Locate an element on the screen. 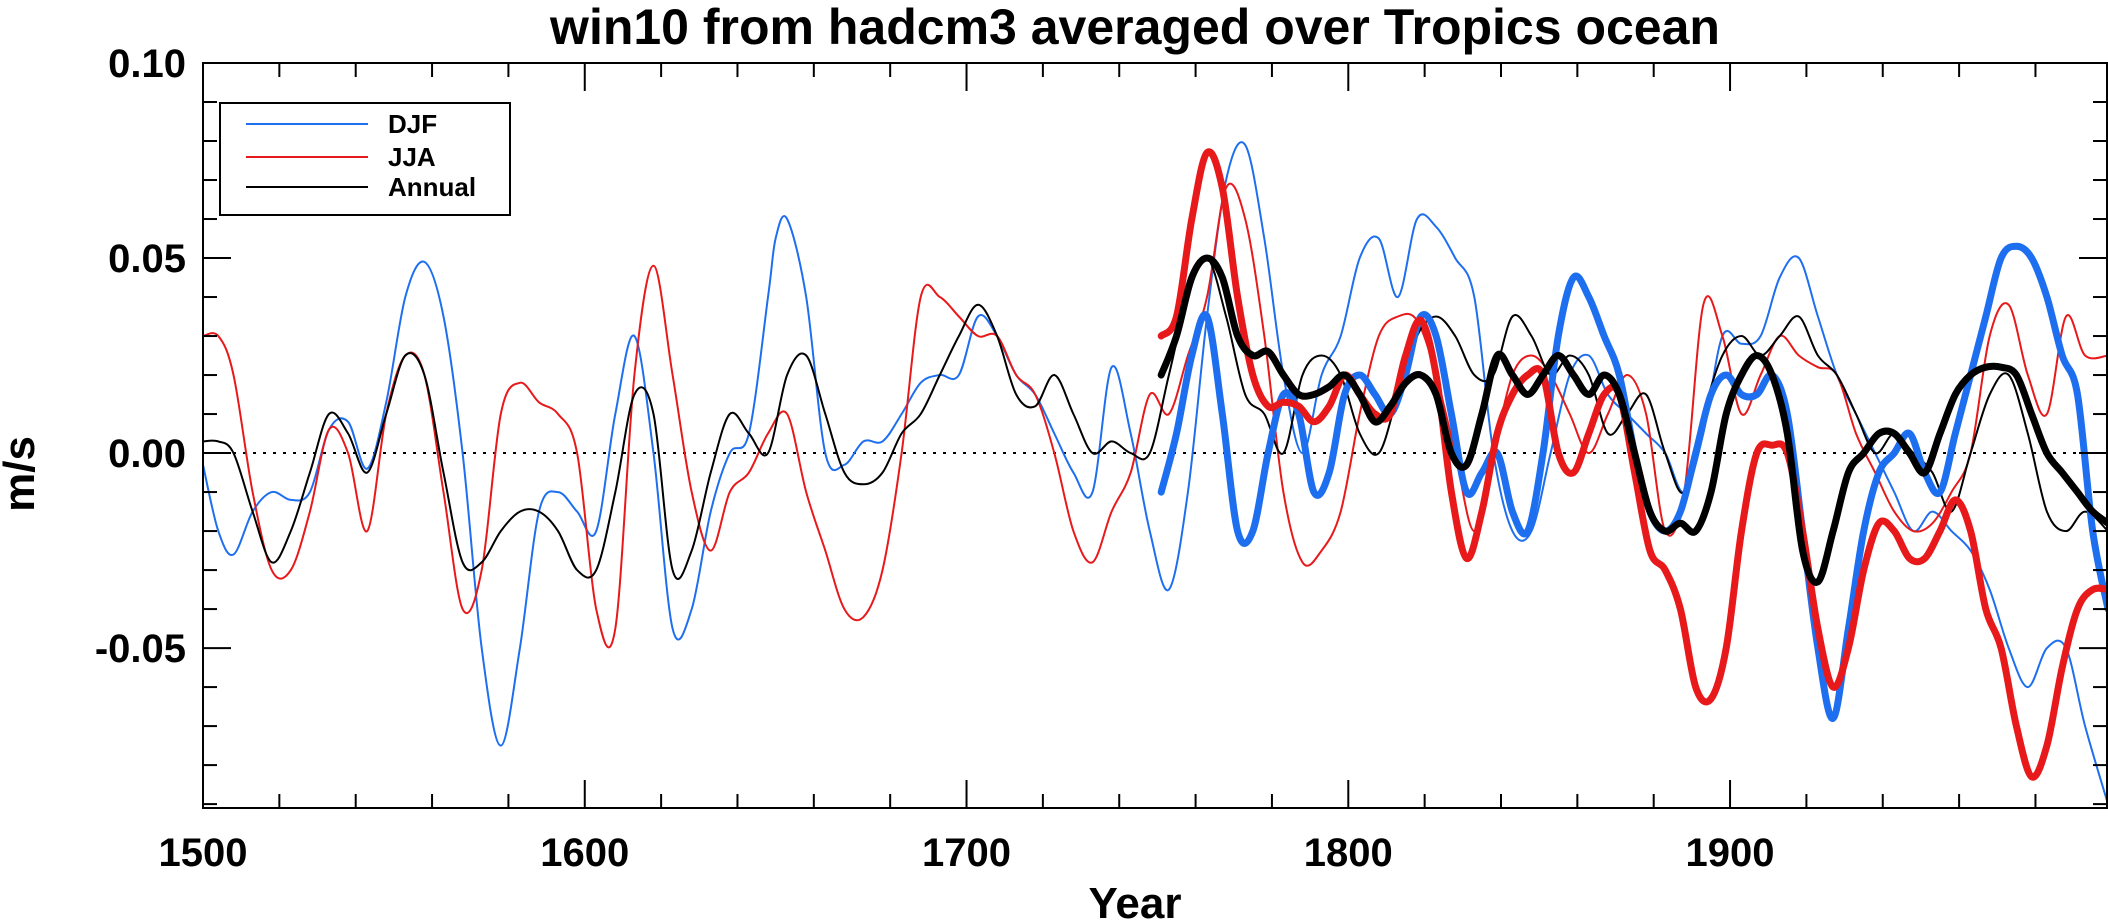 The image size is (2108, 923). legend-label-jja: JJA is located at coordinates (412, 157).